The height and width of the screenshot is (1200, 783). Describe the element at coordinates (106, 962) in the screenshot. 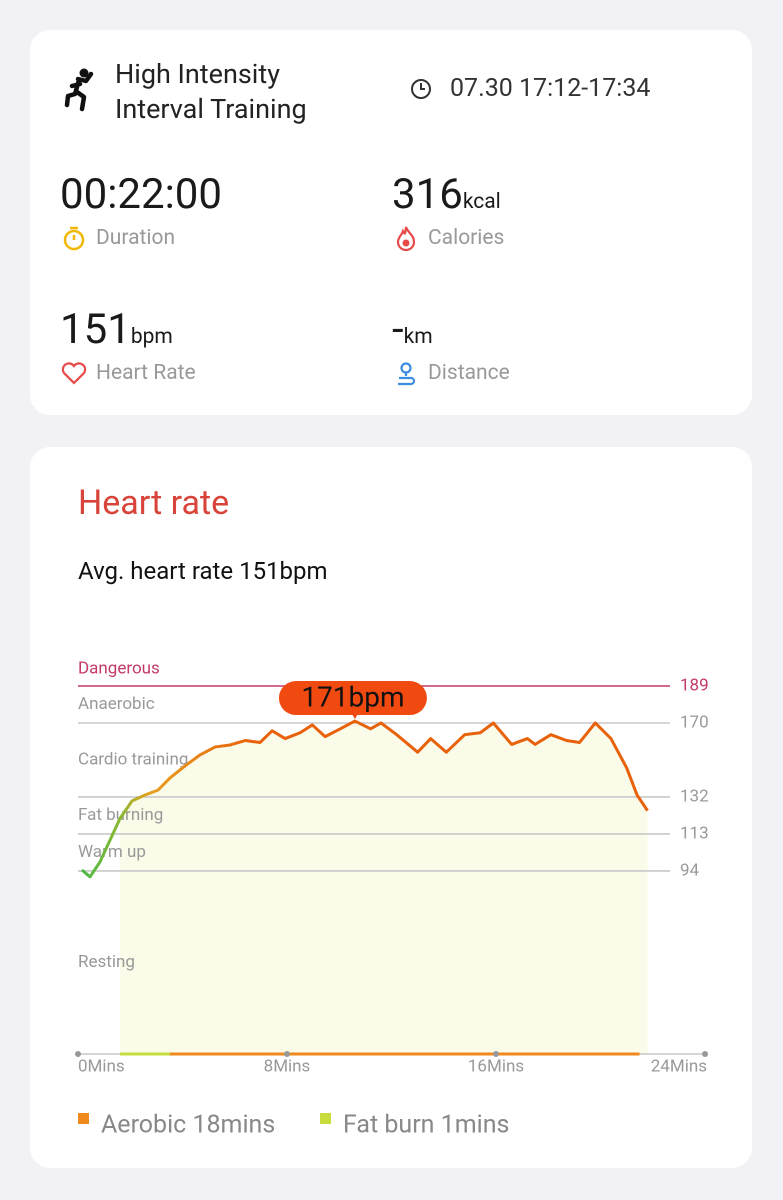

I see `zone-label: Resting` at that location.